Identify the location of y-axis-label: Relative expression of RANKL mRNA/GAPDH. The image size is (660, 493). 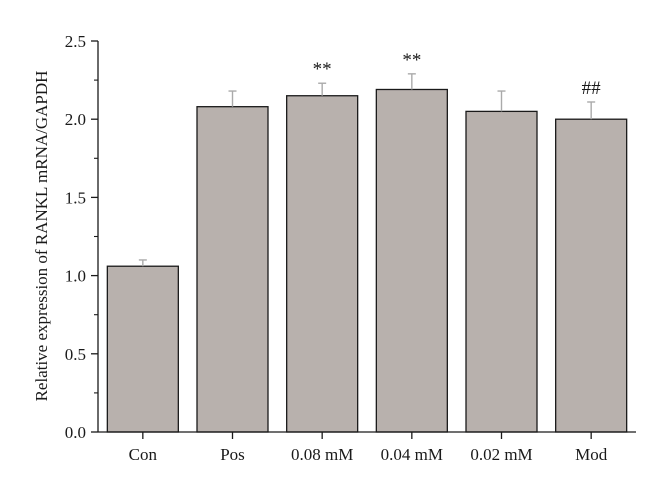
(41, 236).